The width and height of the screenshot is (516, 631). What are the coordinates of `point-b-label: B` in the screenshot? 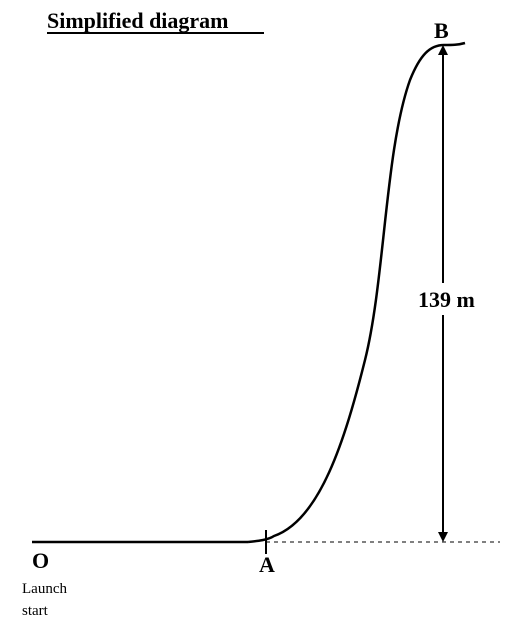 It's located at (441, 30).